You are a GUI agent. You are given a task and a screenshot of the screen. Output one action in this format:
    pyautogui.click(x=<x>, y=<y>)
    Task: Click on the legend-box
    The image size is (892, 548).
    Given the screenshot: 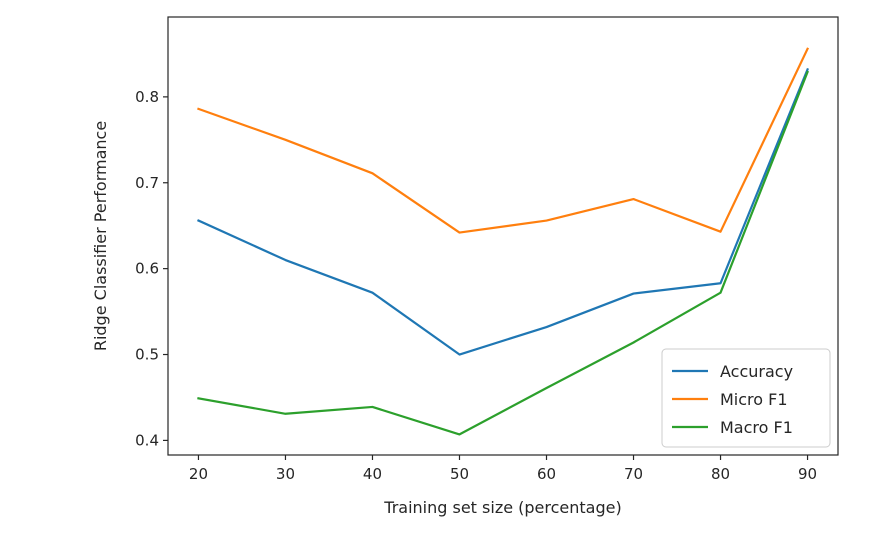 What is the action you would take?
    pyautogui.click(x=746, y=398)
    